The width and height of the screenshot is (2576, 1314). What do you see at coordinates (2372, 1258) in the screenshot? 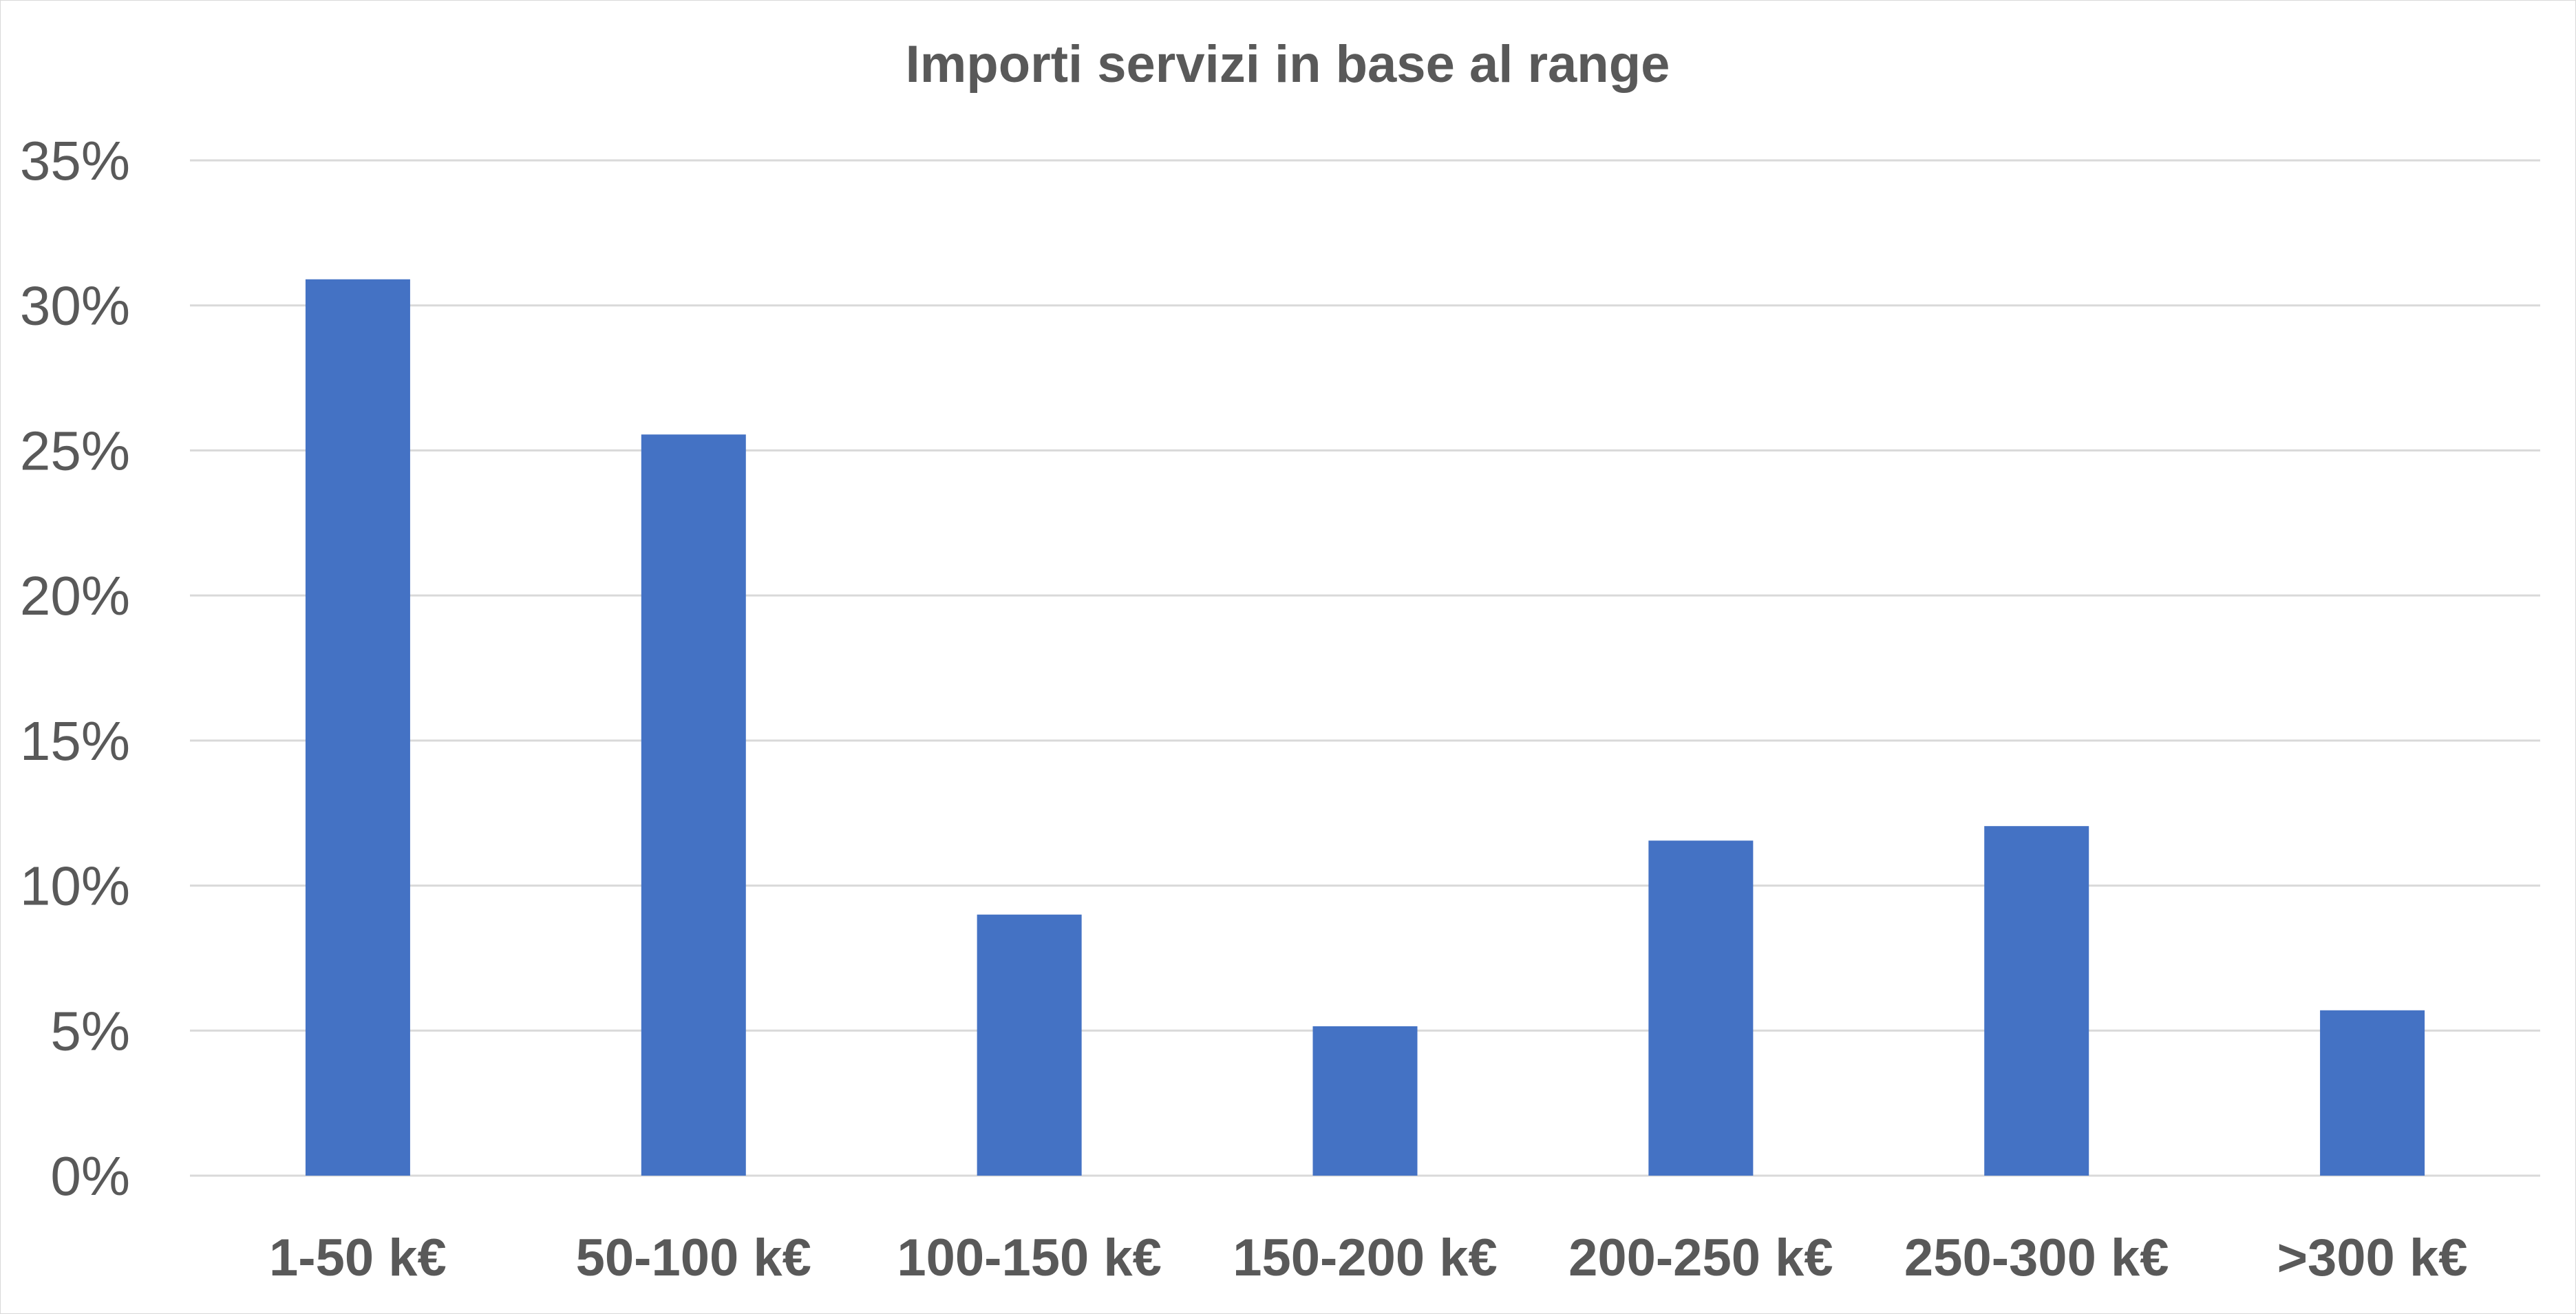
I see `x-tick-label: >300 k€` at bounding box center [2372, 1258].